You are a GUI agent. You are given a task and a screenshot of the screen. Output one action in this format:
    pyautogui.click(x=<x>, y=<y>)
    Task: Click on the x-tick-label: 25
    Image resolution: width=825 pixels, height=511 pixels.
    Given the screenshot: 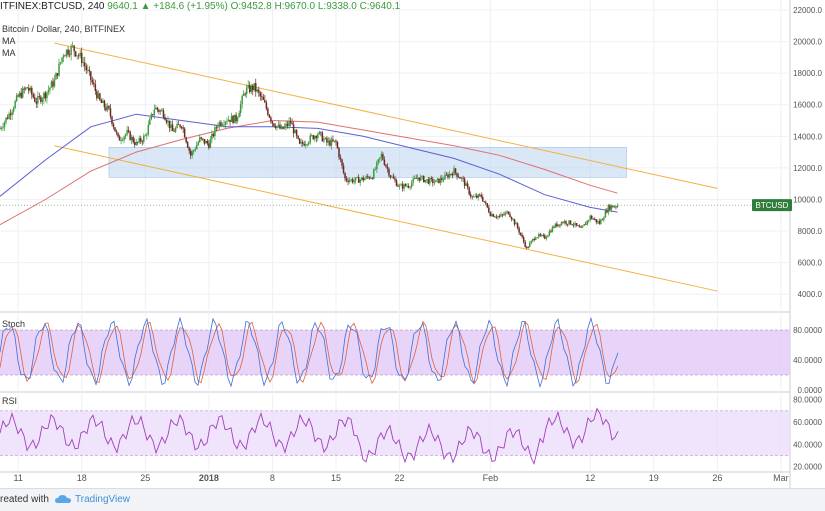 What is the action you would take?
    pyautogui.click(x=145, y=478)
    